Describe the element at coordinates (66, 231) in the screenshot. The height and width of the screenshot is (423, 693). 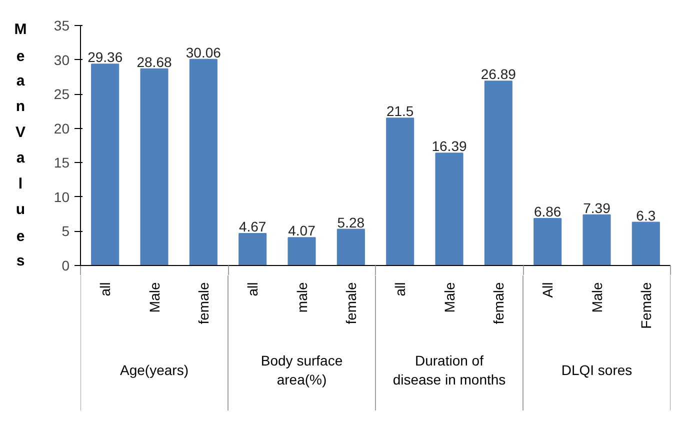
I see `y-tick-label: 5` at that location.